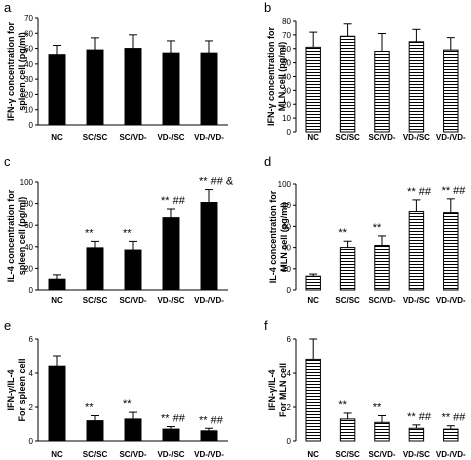  Describe the element at coordinates (28, 49) in the screenshot. I see `y-tick-label: 50` at that location.